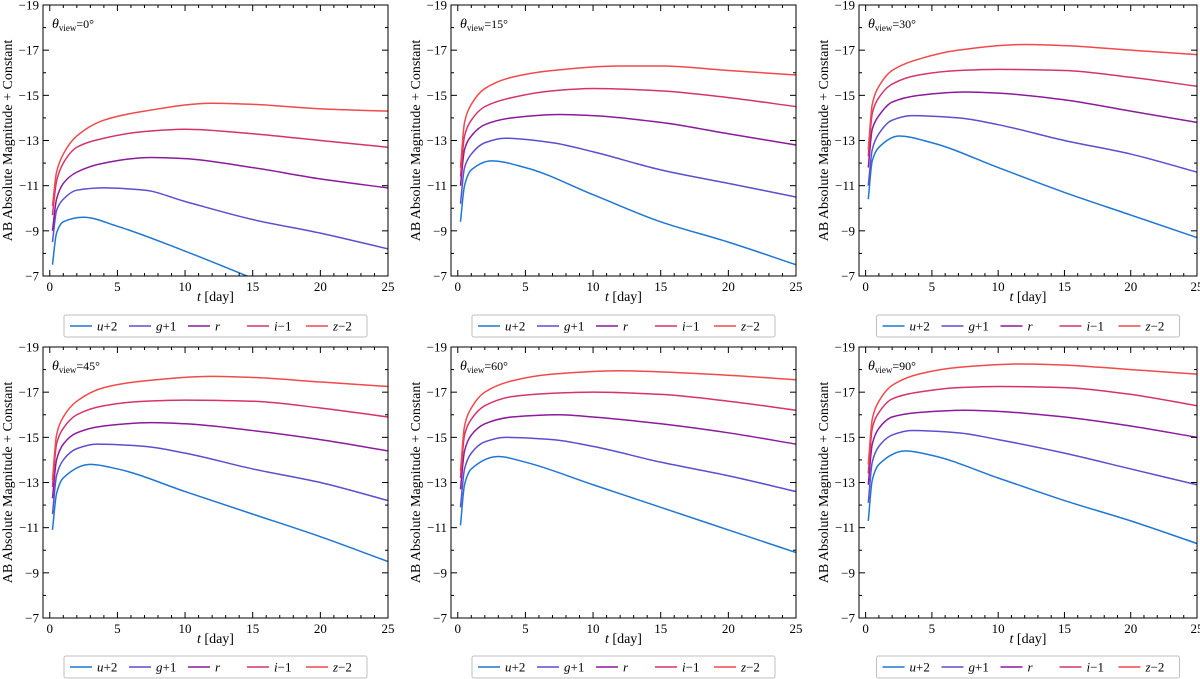 The image size is (1200, 679). What do you see at coordinates (871, 366) in the screenshot?
I see `view-angle-symbol: θ` at bounding box center [871, 366].